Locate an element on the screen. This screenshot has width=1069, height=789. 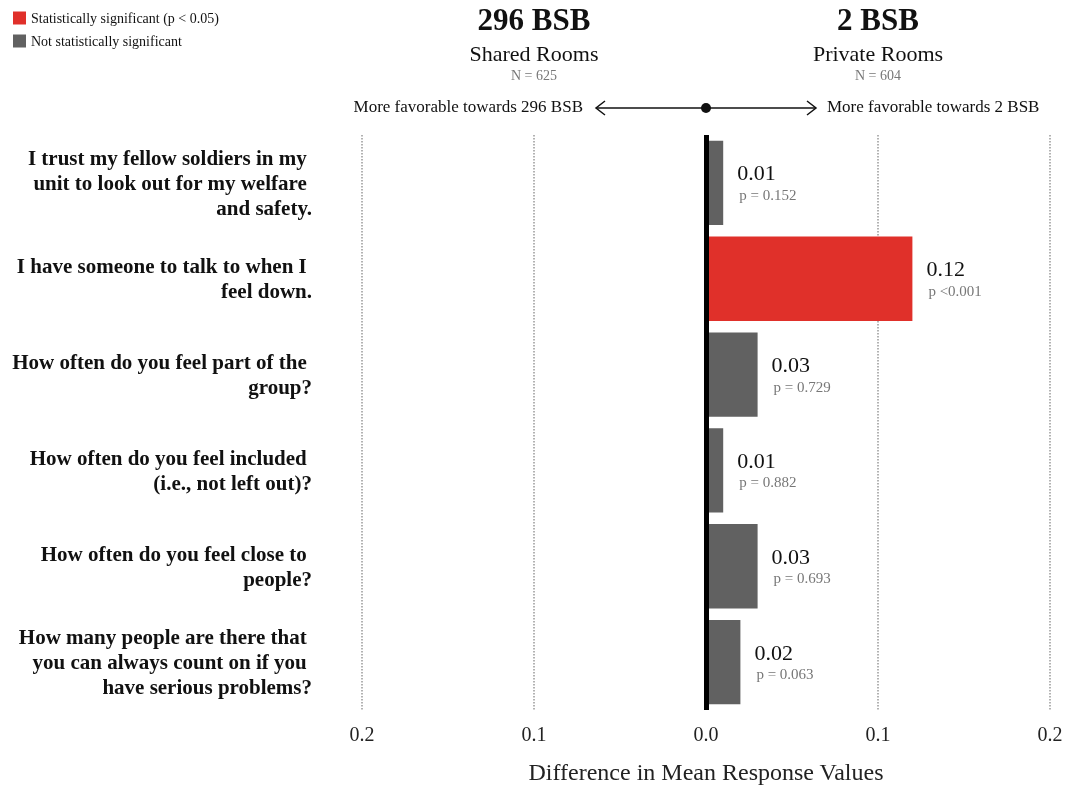
data-label: 0.12 is located at coordinates (945, 269).